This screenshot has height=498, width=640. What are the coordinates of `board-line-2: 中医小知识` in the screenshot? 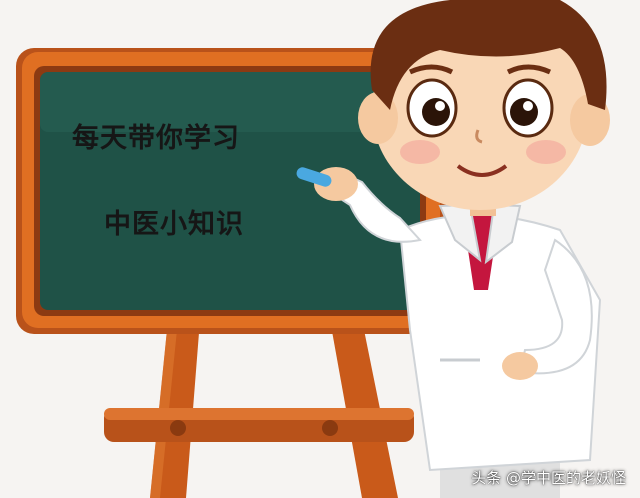 It's located at (174, 224).